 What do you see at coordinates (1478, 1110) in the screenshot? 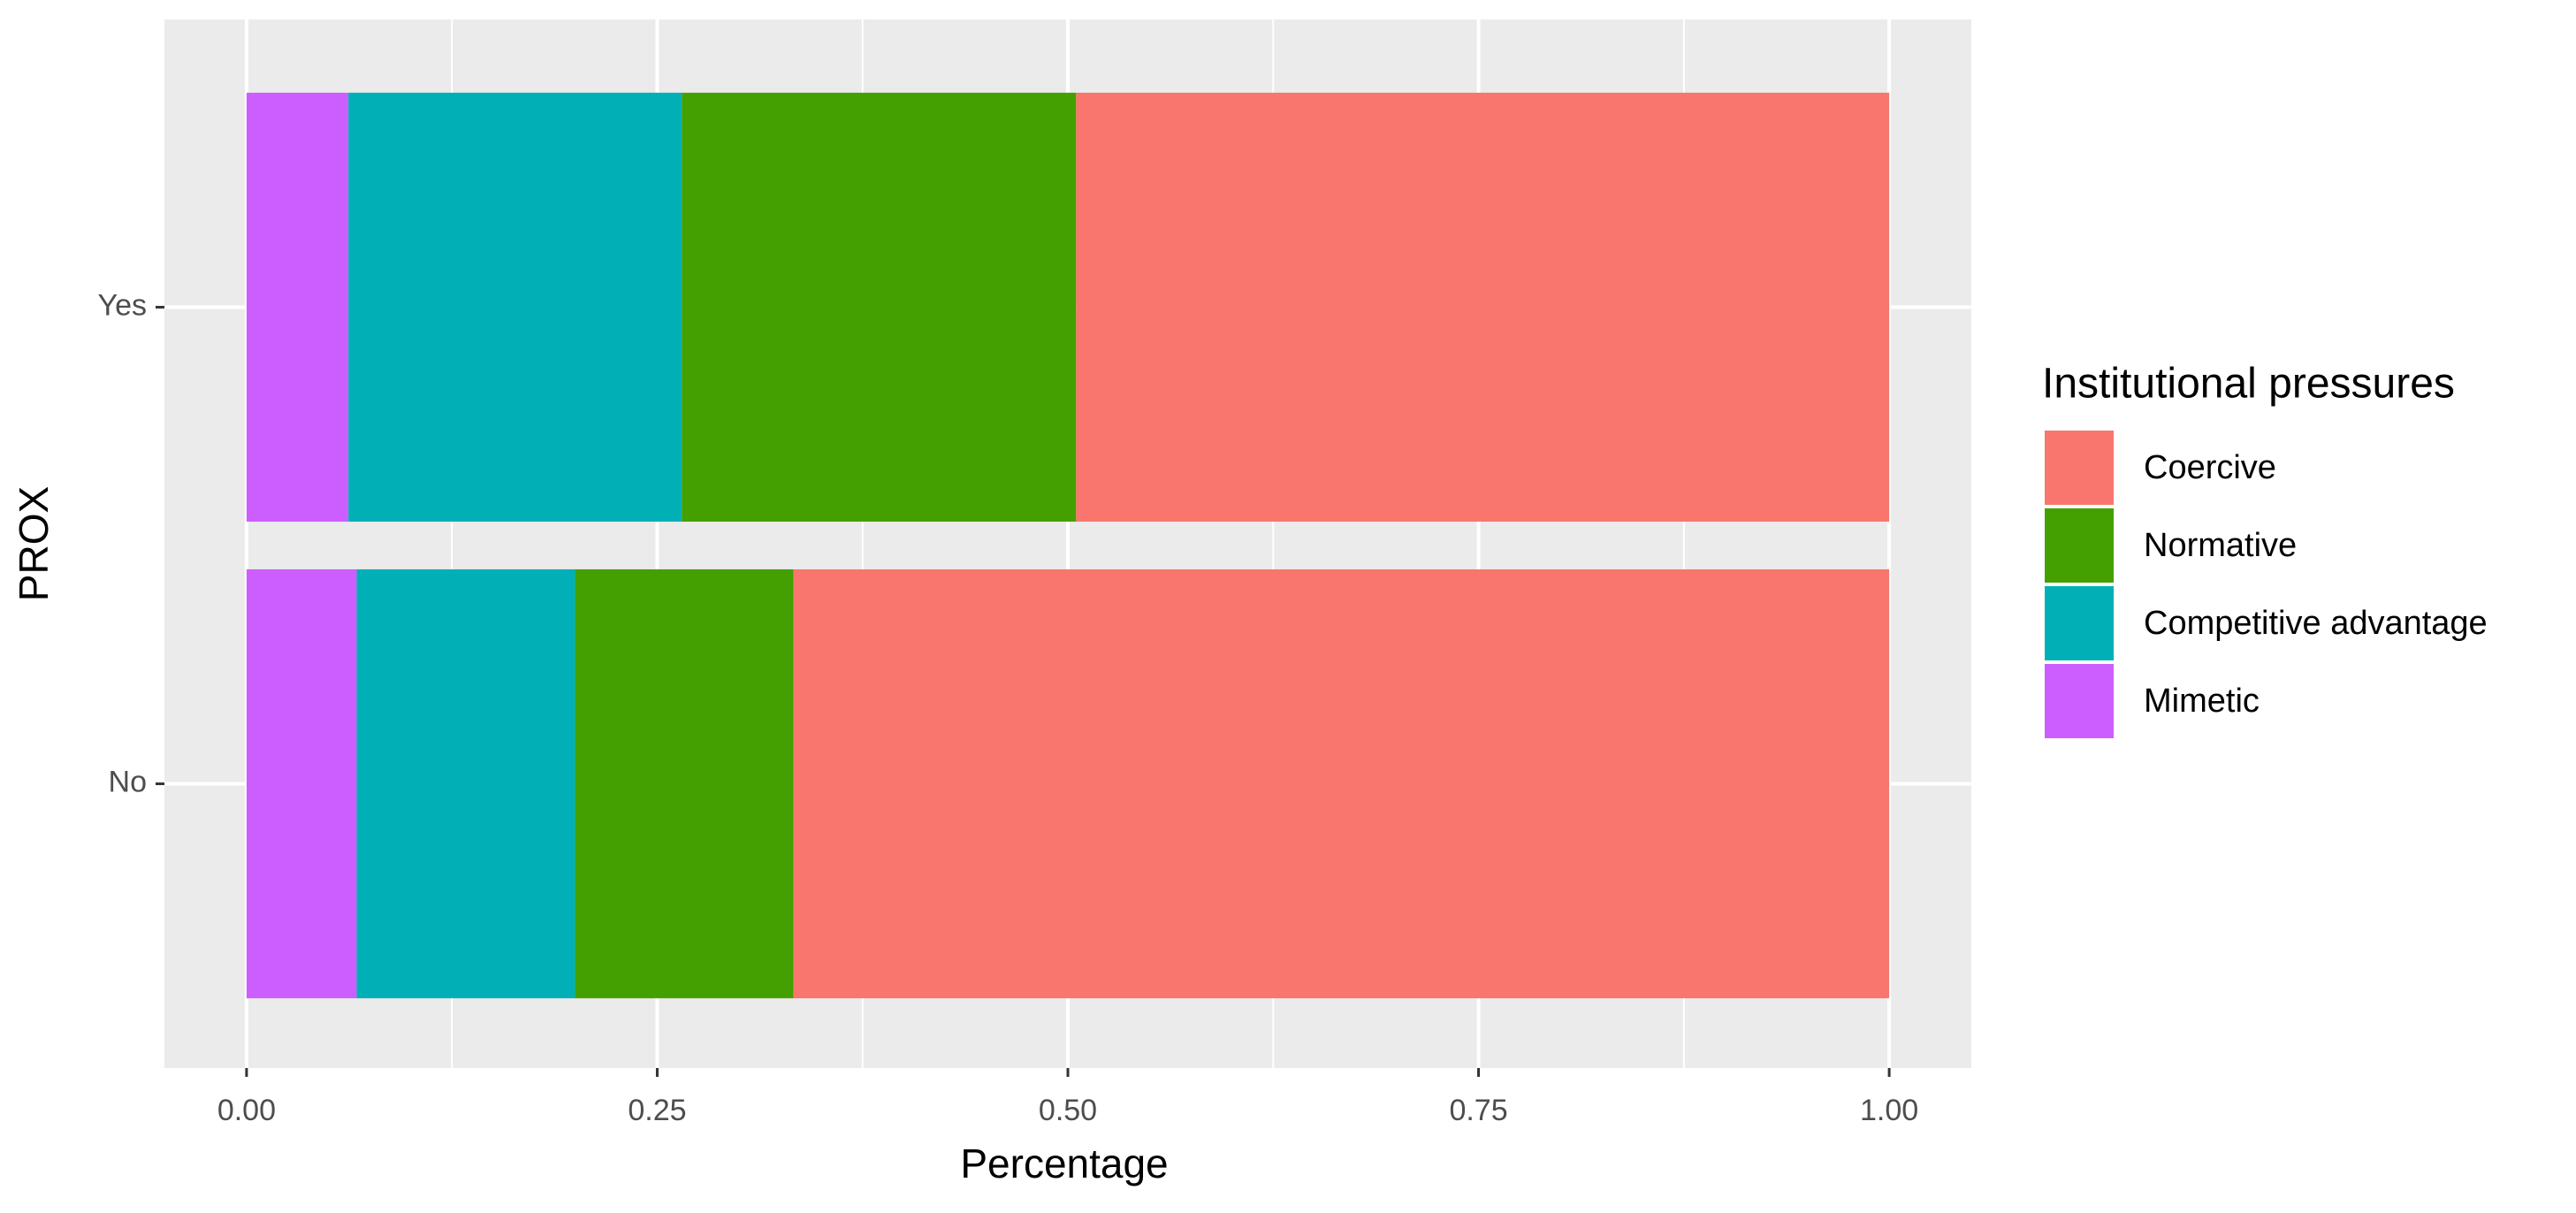
I see `x-tick-label: 0.75` at bounding box center [1478, 1110].